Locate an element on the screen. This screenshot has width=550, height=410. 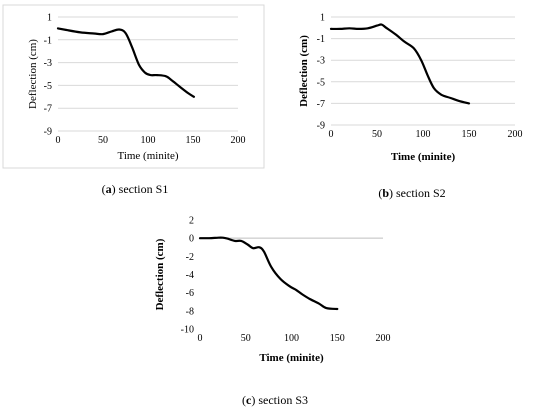
caption-text: ) section S1 is located at coordinates (140, 189).